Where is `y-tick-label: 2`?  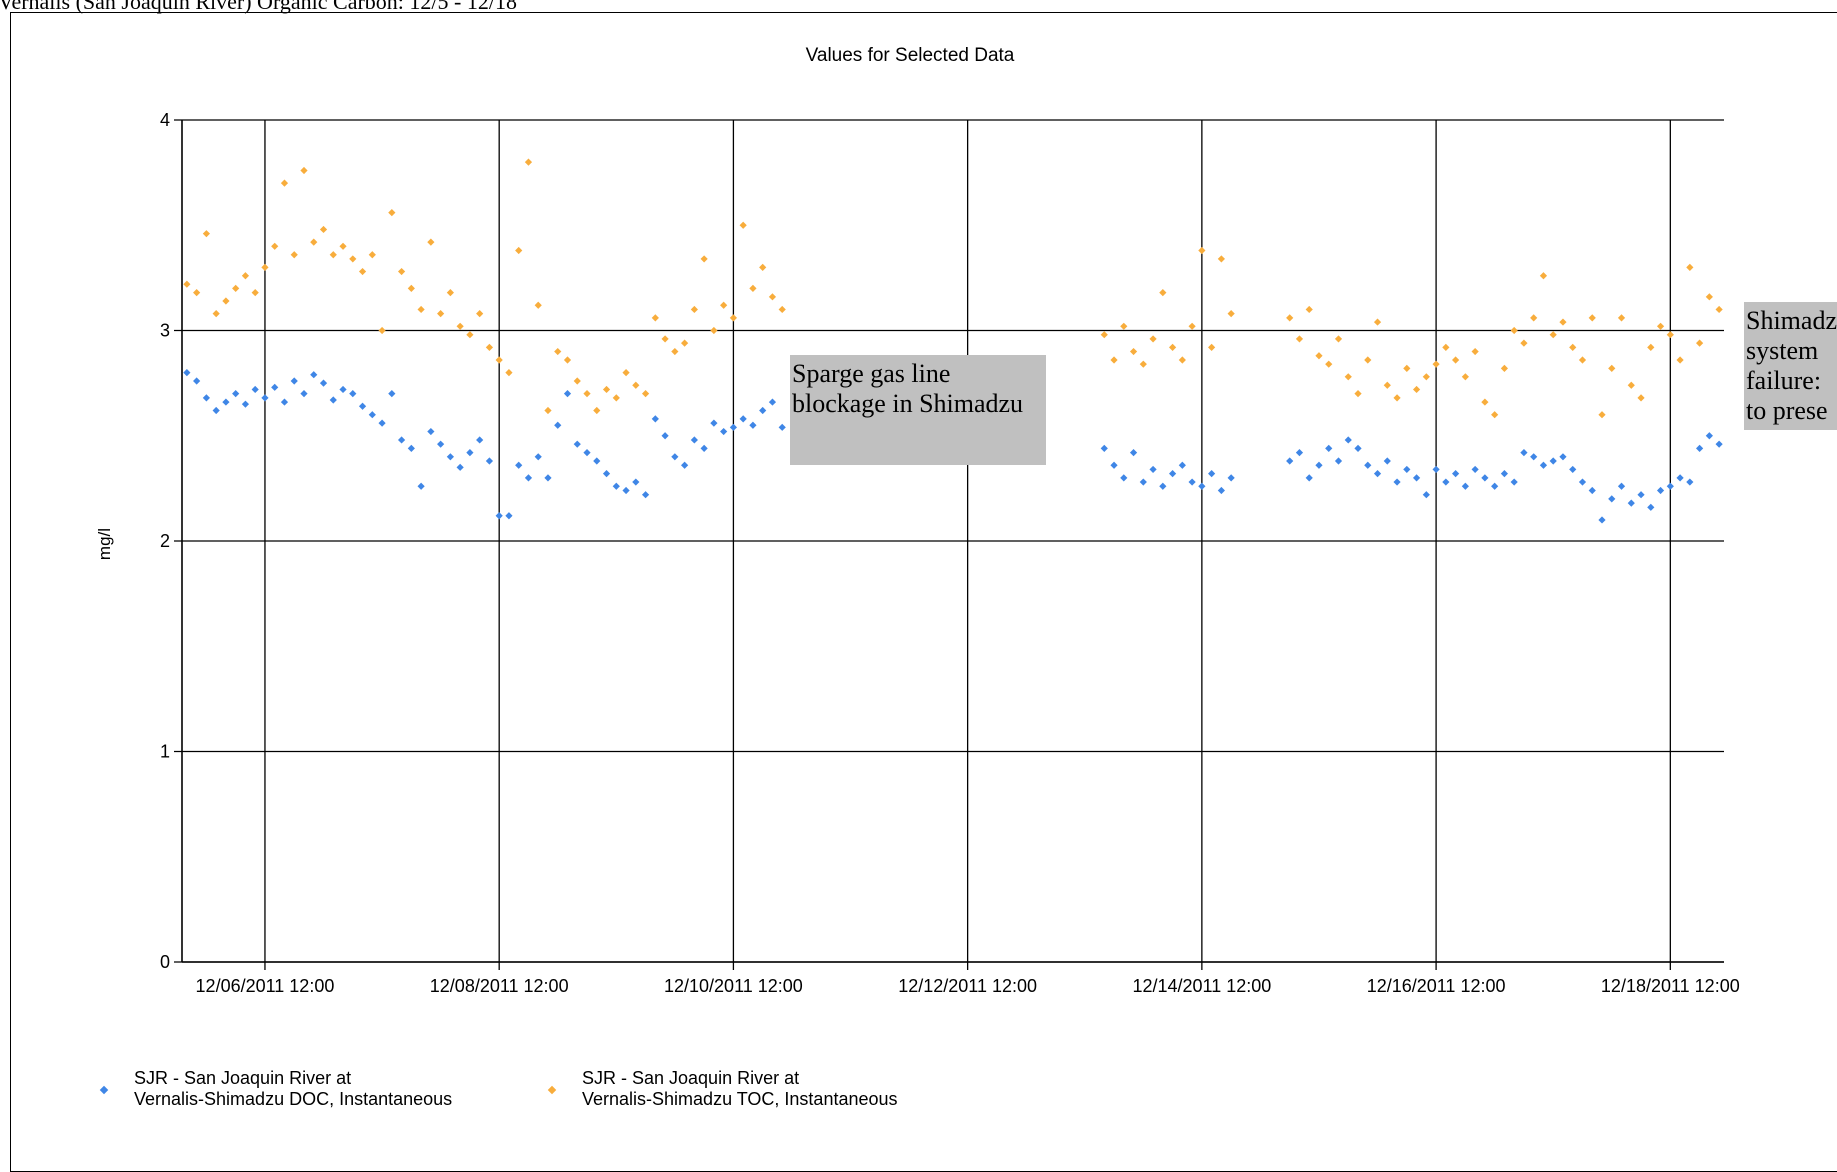 y-tick-label: 2 is located at coordinates (165, 541).